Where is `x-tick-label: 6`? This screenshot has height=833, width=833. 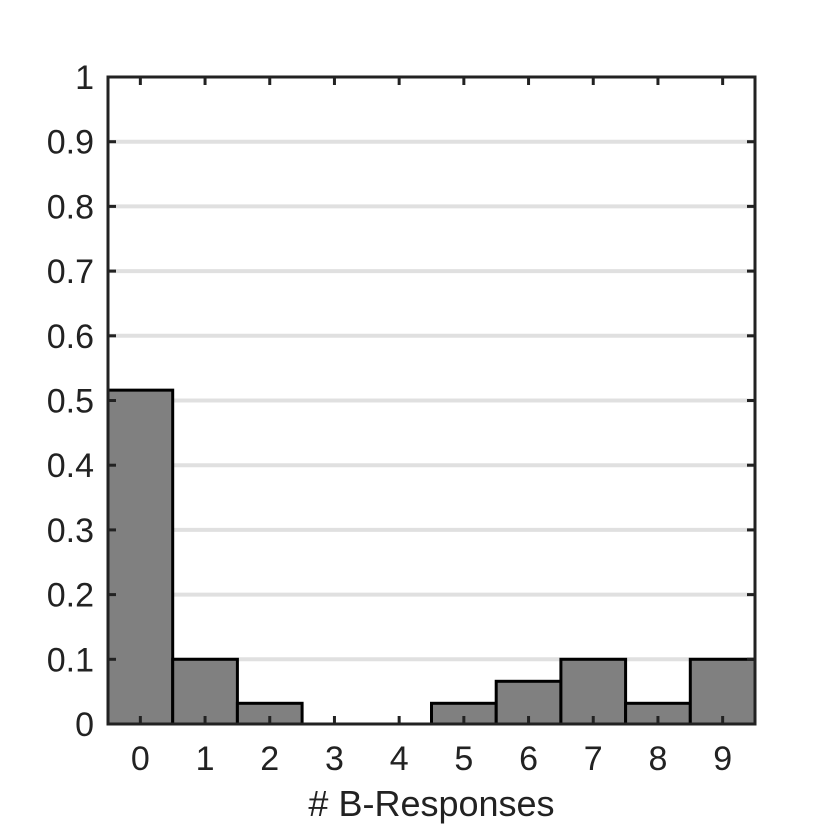 x-tick-label: 6 is located at coordinates (528, 759).